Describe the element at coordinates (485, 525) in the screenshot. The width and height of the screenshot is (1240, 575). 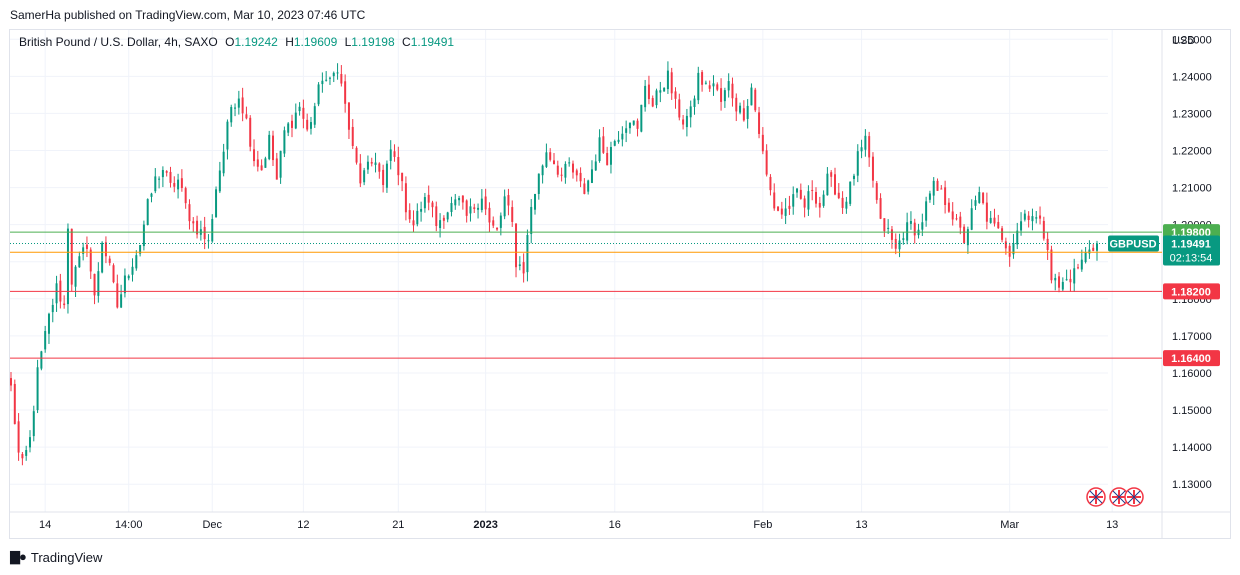
I see `x-tick-label: 2023` at that location.